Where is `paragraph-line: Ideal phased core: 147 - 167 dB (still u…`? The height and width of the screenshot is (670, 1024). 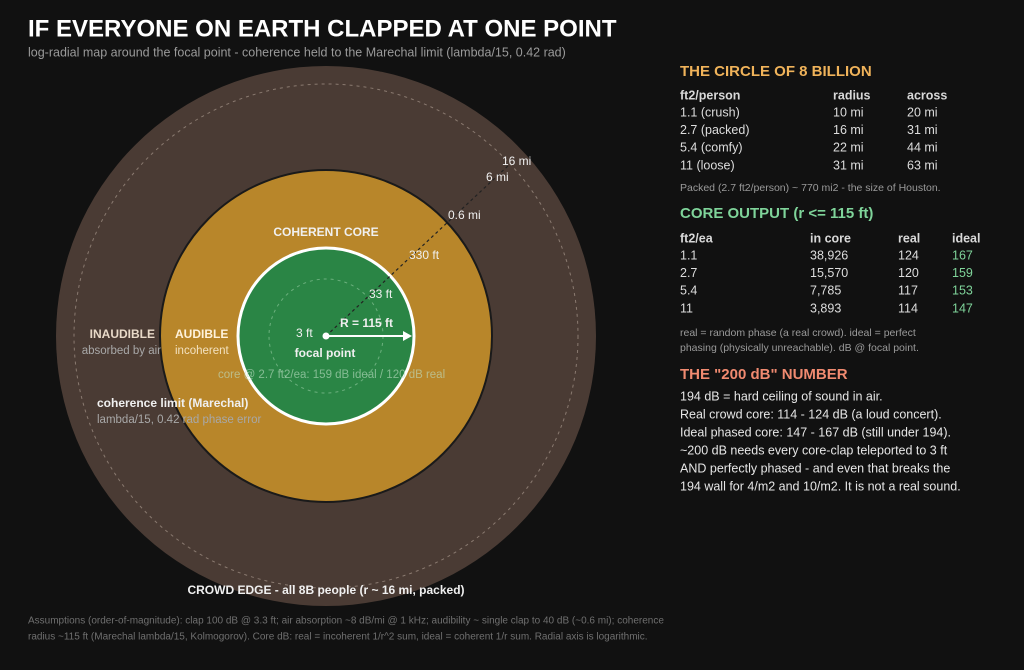
paragraph-line: Ideal phased core: 147 - 167 dB (still u… is located at coordinates (815, 432).